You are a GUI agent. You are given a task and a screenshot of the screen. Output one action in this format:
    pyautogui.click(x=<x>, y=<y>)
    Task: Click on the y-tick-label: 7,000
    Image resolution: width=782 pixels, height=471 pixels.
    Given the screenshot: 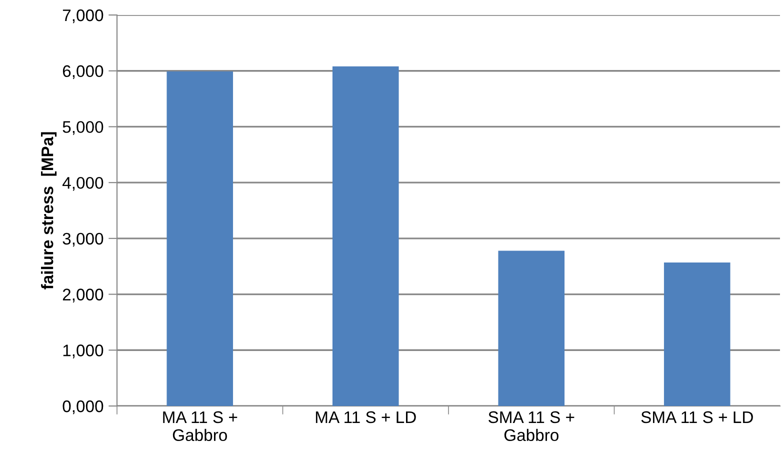 What is the action you would take?
    pyautogui.click(x=83, y=16)
    